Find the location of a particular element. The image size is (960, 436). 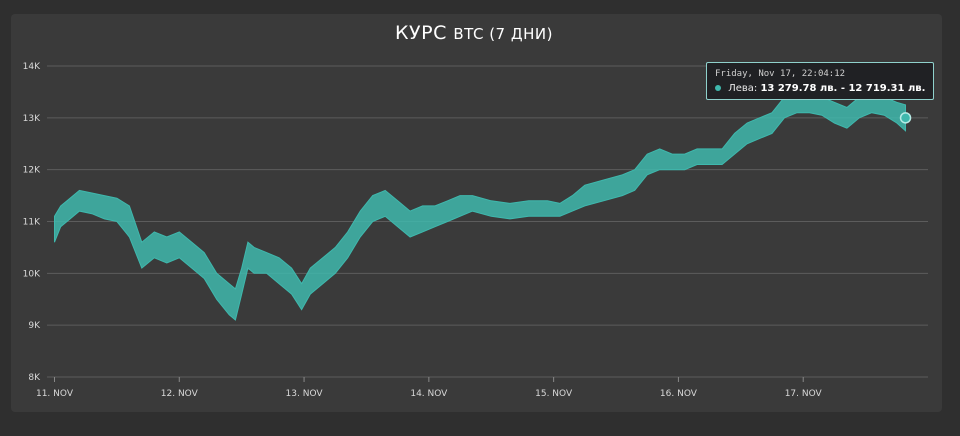

x-tick-label: 14. NOV is located at coordinates (429, 394).